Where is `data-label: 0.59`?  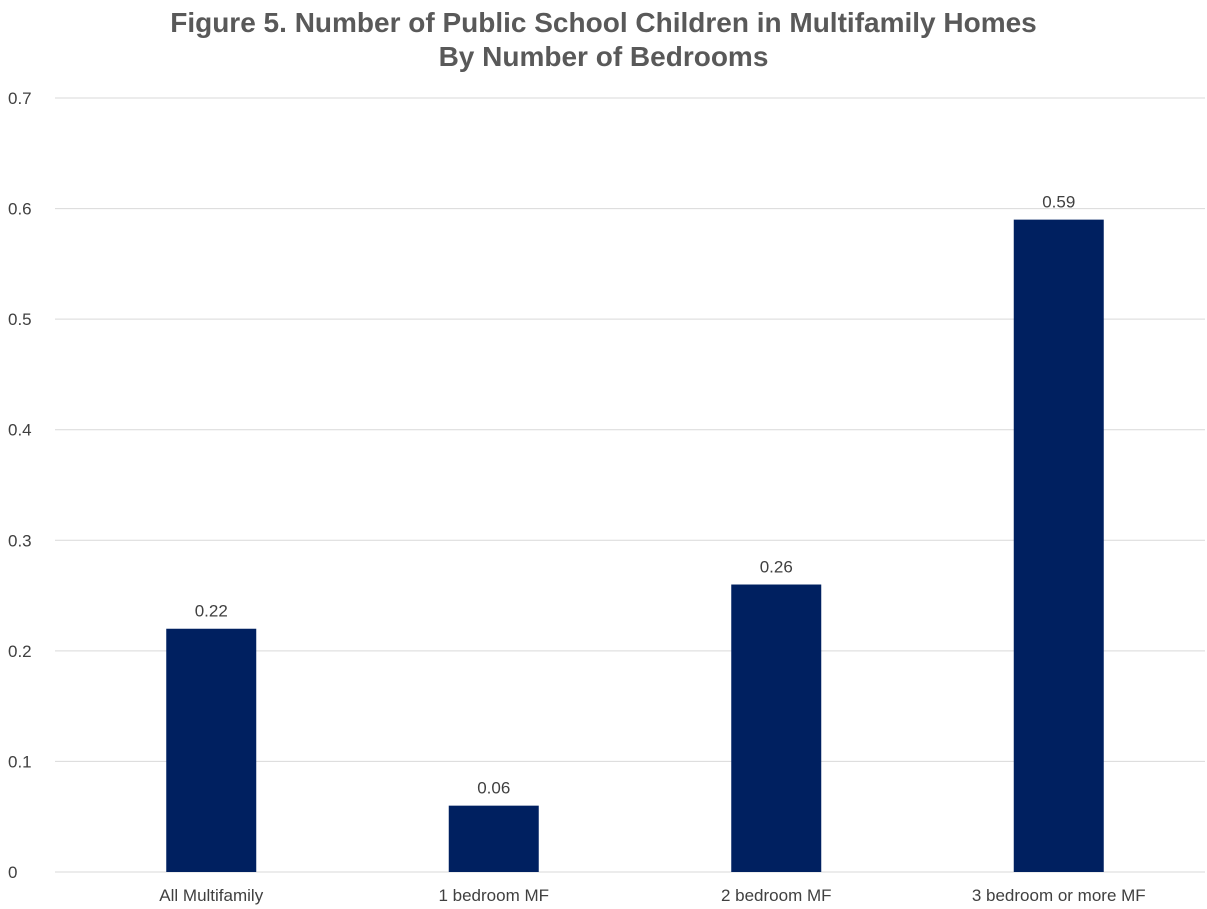
data-label: 0.59 is located at coordinates (1058, 202).